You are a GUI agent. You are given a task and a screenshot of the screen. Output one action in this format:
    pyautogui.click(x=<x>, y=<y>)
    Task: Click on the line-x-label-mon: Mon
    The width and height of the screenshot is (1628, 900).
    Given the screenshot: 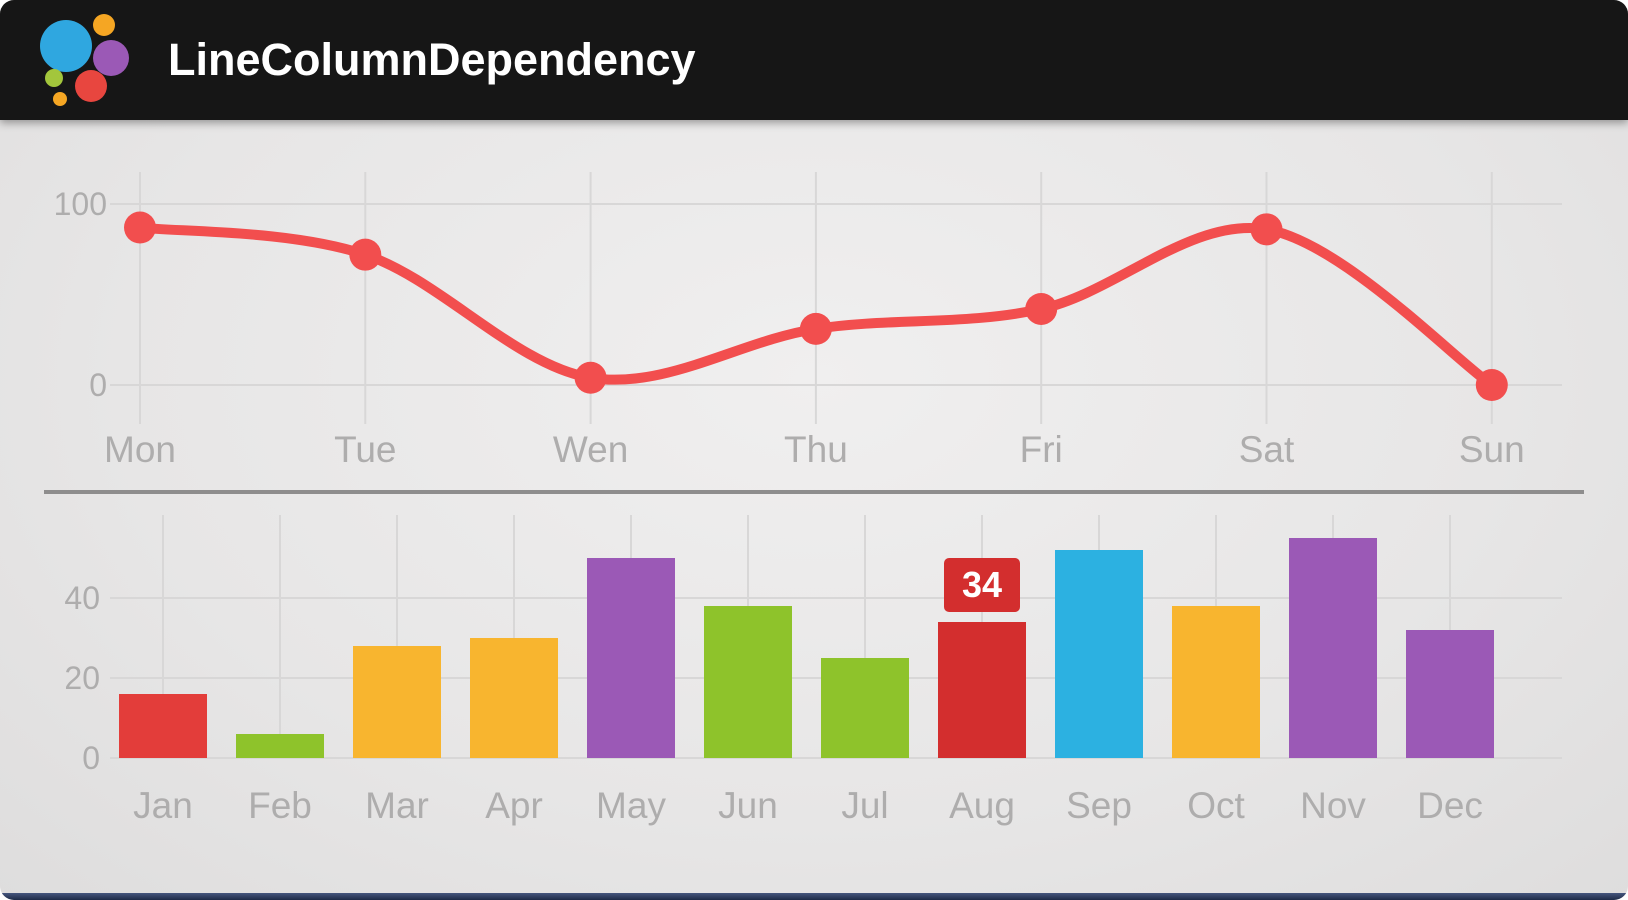 What is the action you would take?
    pyautogui.click(x=140, y=449)
    